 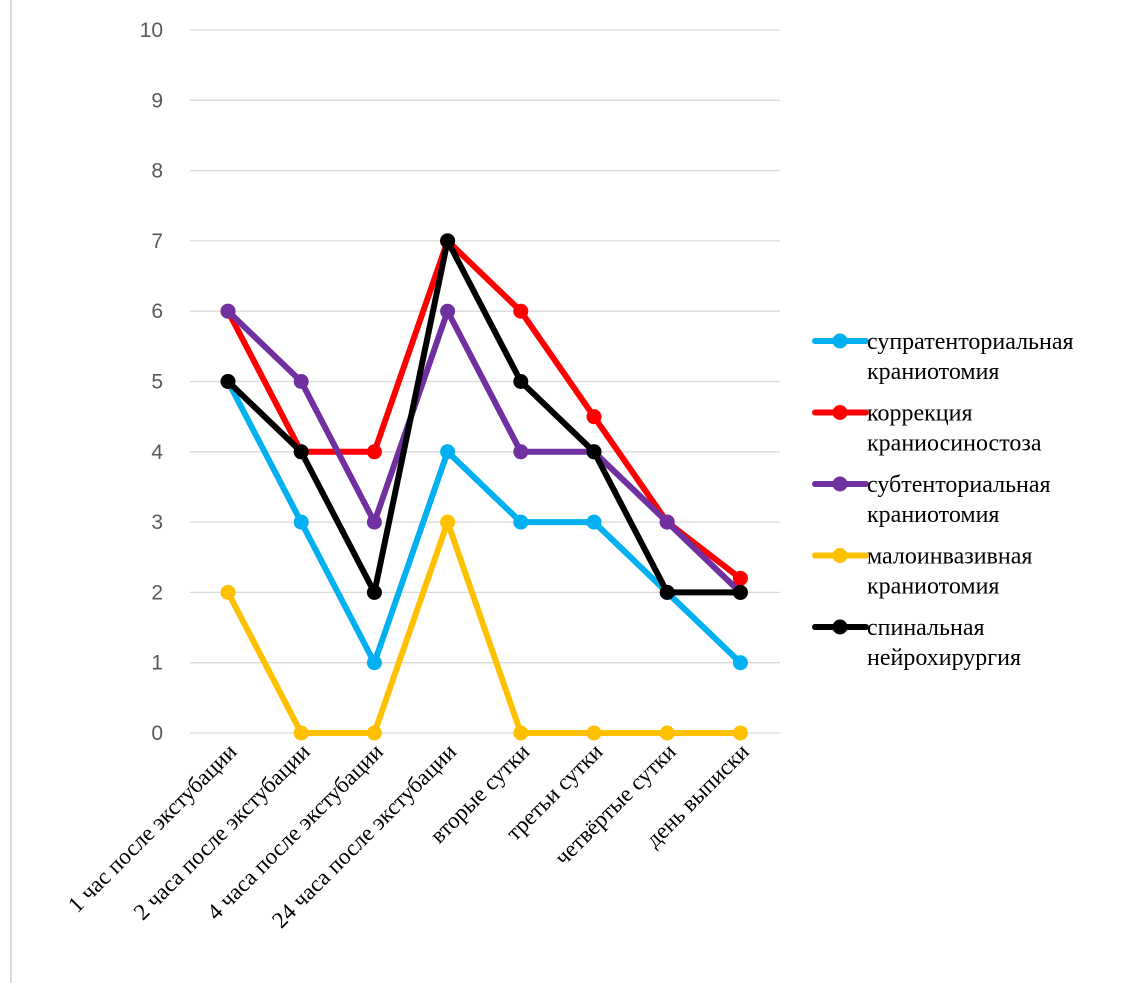 I want to click on legend-label: малоинвазивная краниотомия, so click(x=949, y=572).